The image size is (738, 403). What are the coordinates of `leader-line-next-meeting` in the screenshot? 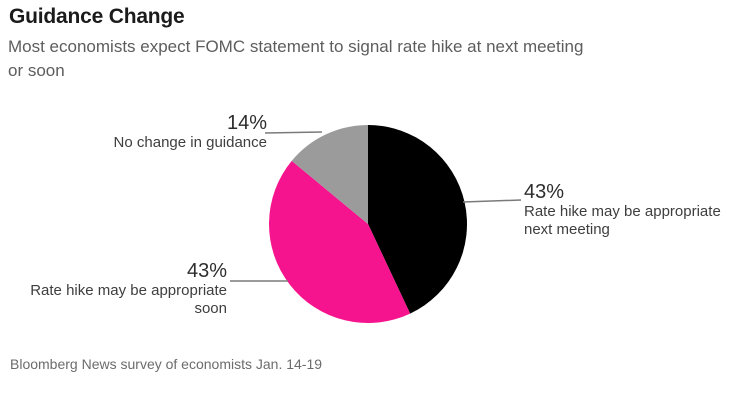 It's located at (492, 201).